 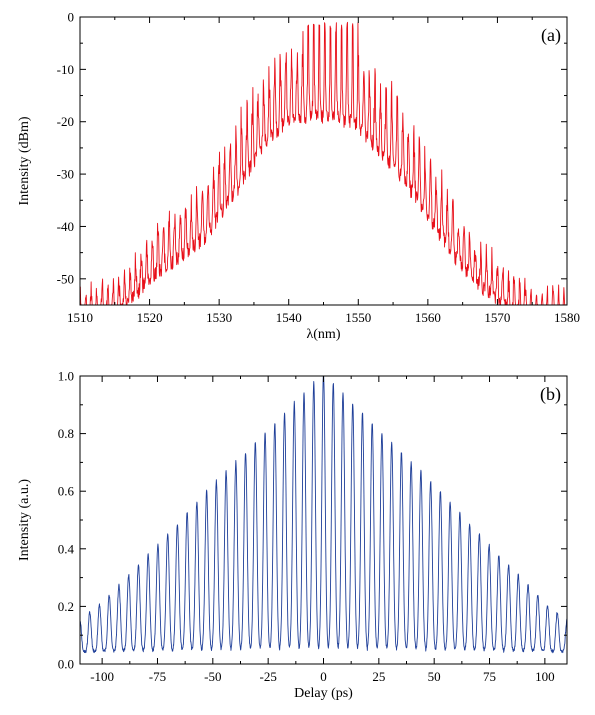 I want to click on y-axis-title: Intensity (a.u.), so click(x=24, y=520).